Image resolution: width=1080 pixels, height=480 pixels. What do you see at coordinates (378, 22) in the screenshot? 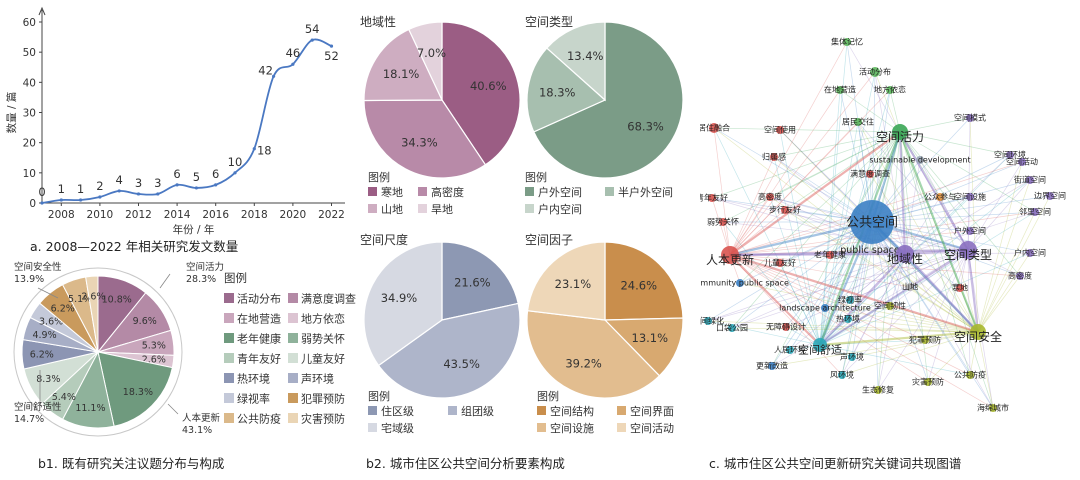
I see `pie-title: 地域性` at bounding box center [378, 22].